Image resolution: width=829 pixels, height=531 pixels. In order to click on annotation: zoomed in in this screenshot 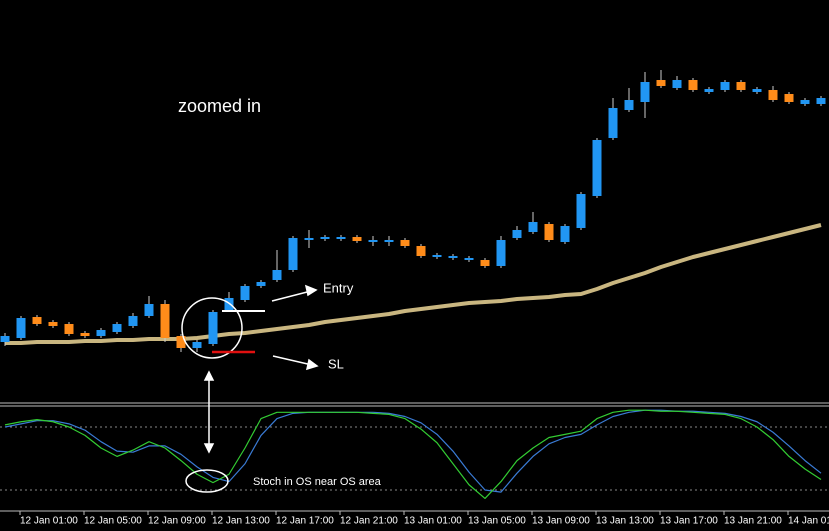, I will do `click(219, 106)`.